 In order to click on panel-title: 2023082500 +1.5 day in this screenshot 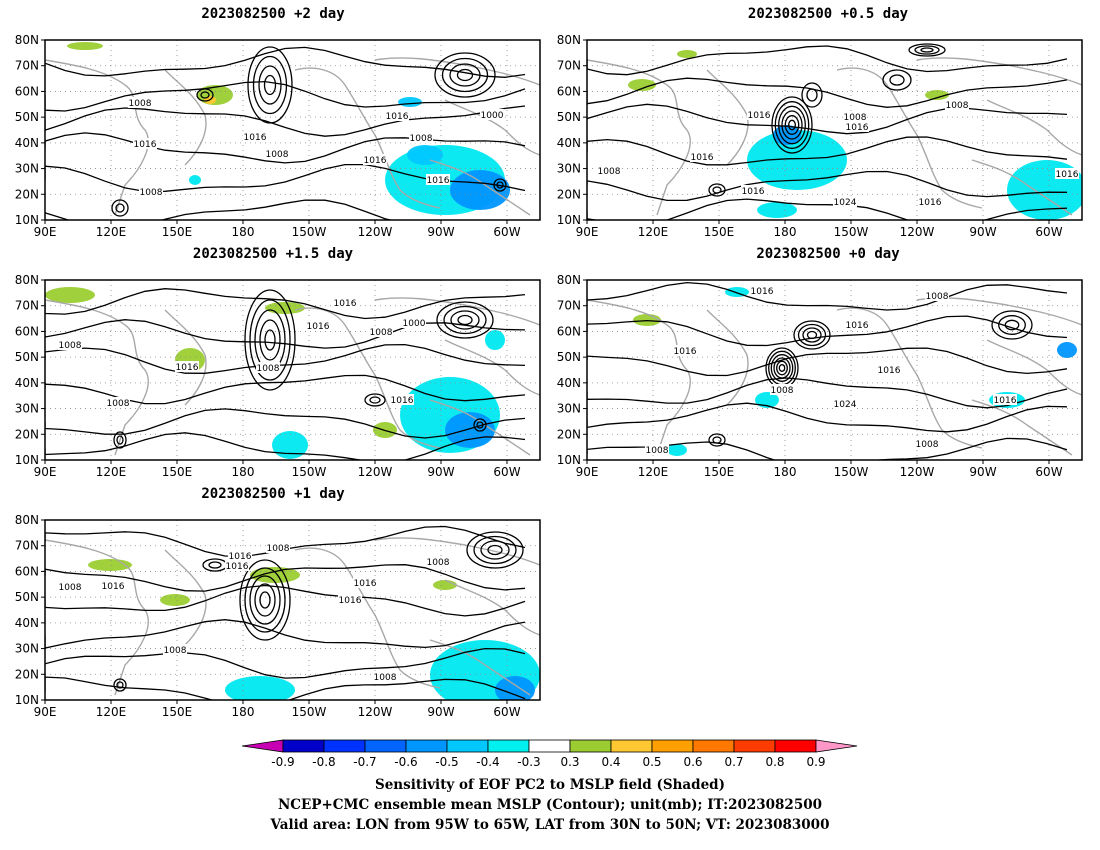, I will do `click(273, 254)`.